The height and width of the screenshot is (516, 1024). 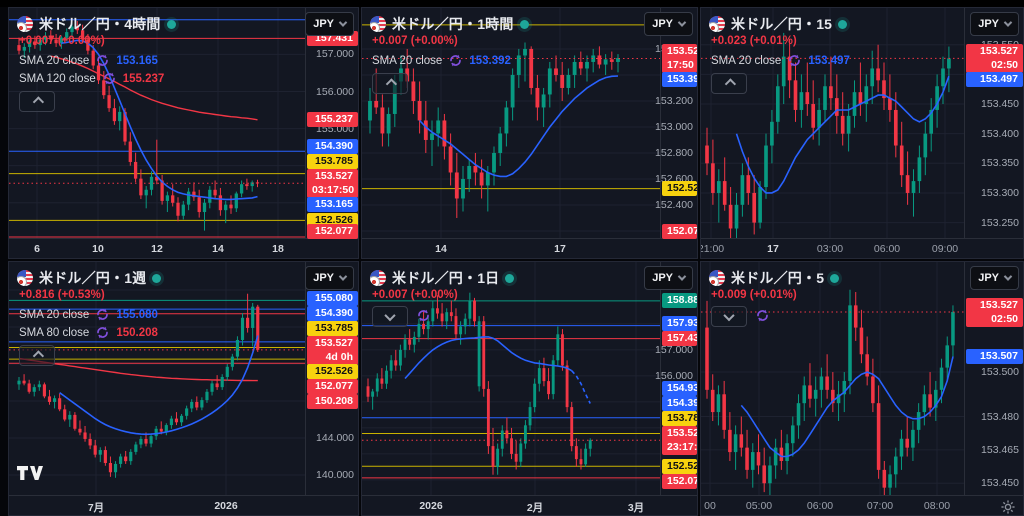 What do you see at coordinates (91, 78) in the screenshot?
I see `indicator-row-sma: SMA 120 close 155.237` at bounding box center [91, 78].